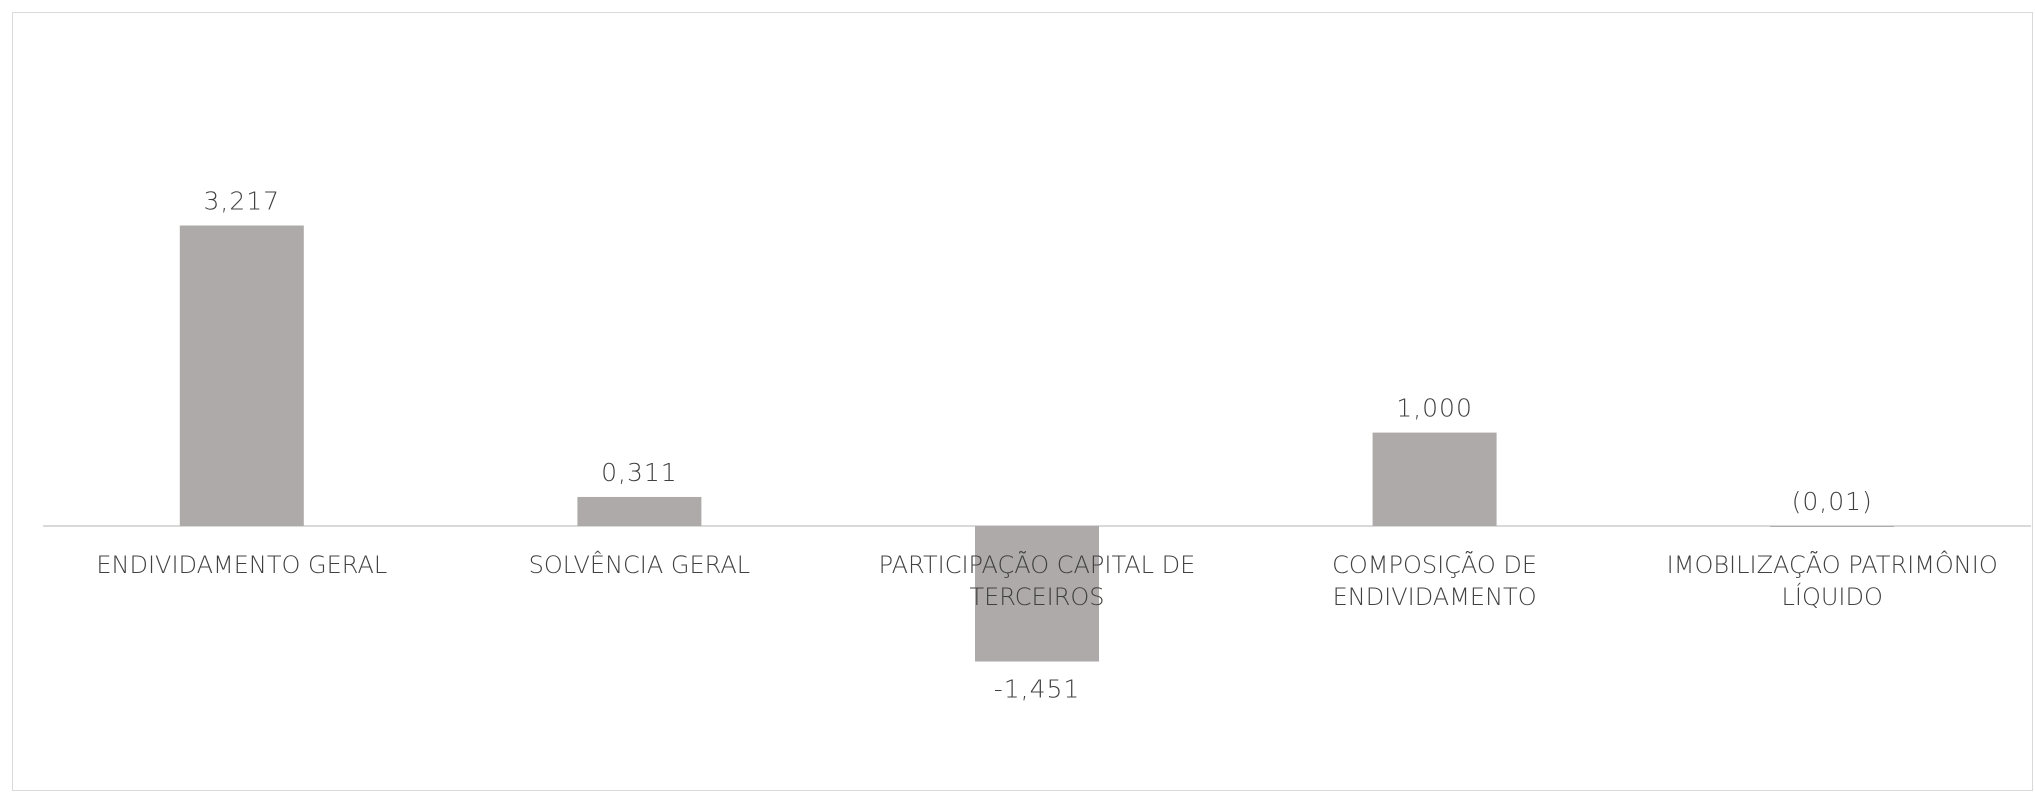 The height and width of the screenshot is (793, 2035). What do you see at coordinates (1037, 689) in the screenshot?
I see `data-label-2: -1,451` at bounding box center [1037, 689].